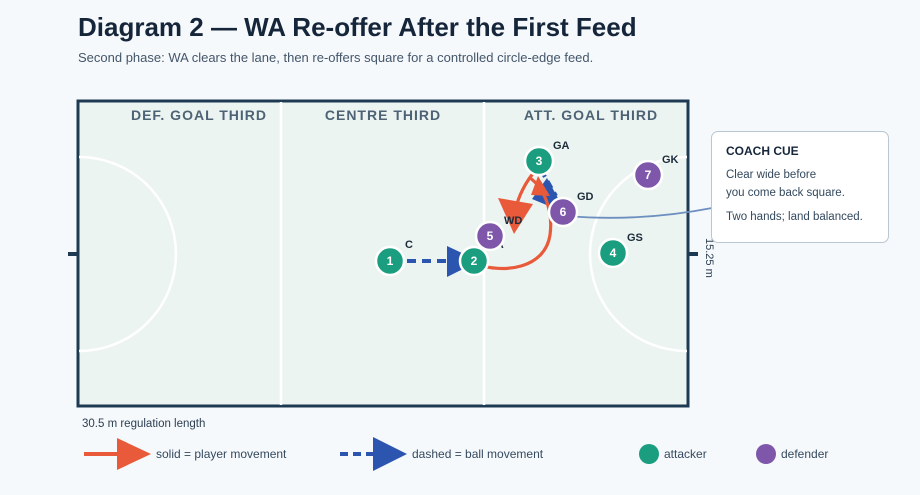  I want to click on player-c-number: 1, so click(390, 261).